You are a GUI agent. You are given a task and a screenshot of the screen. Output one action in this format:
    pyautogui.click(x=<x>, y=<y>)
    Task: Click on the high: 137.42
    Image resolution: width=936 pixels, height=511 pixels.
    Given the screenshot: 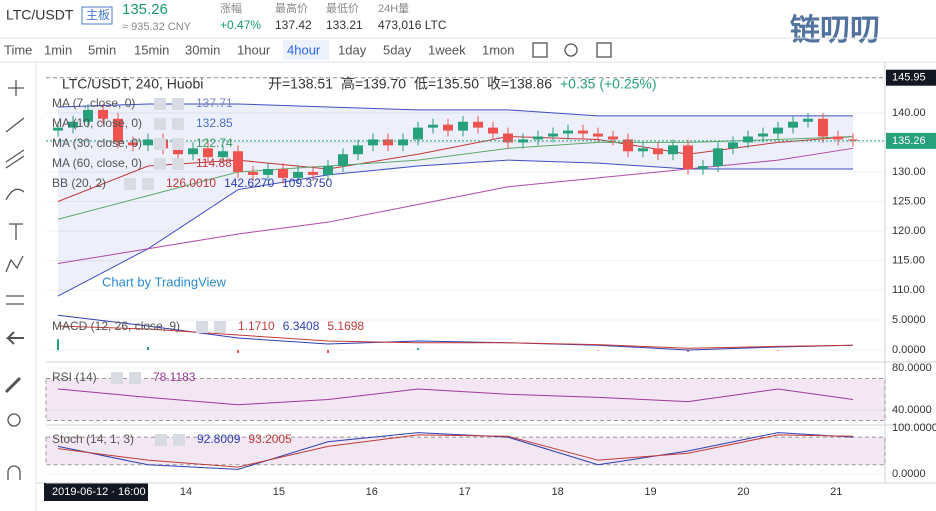 What is the action you would take?
    pyautogui.click(x=293, y=25)
    